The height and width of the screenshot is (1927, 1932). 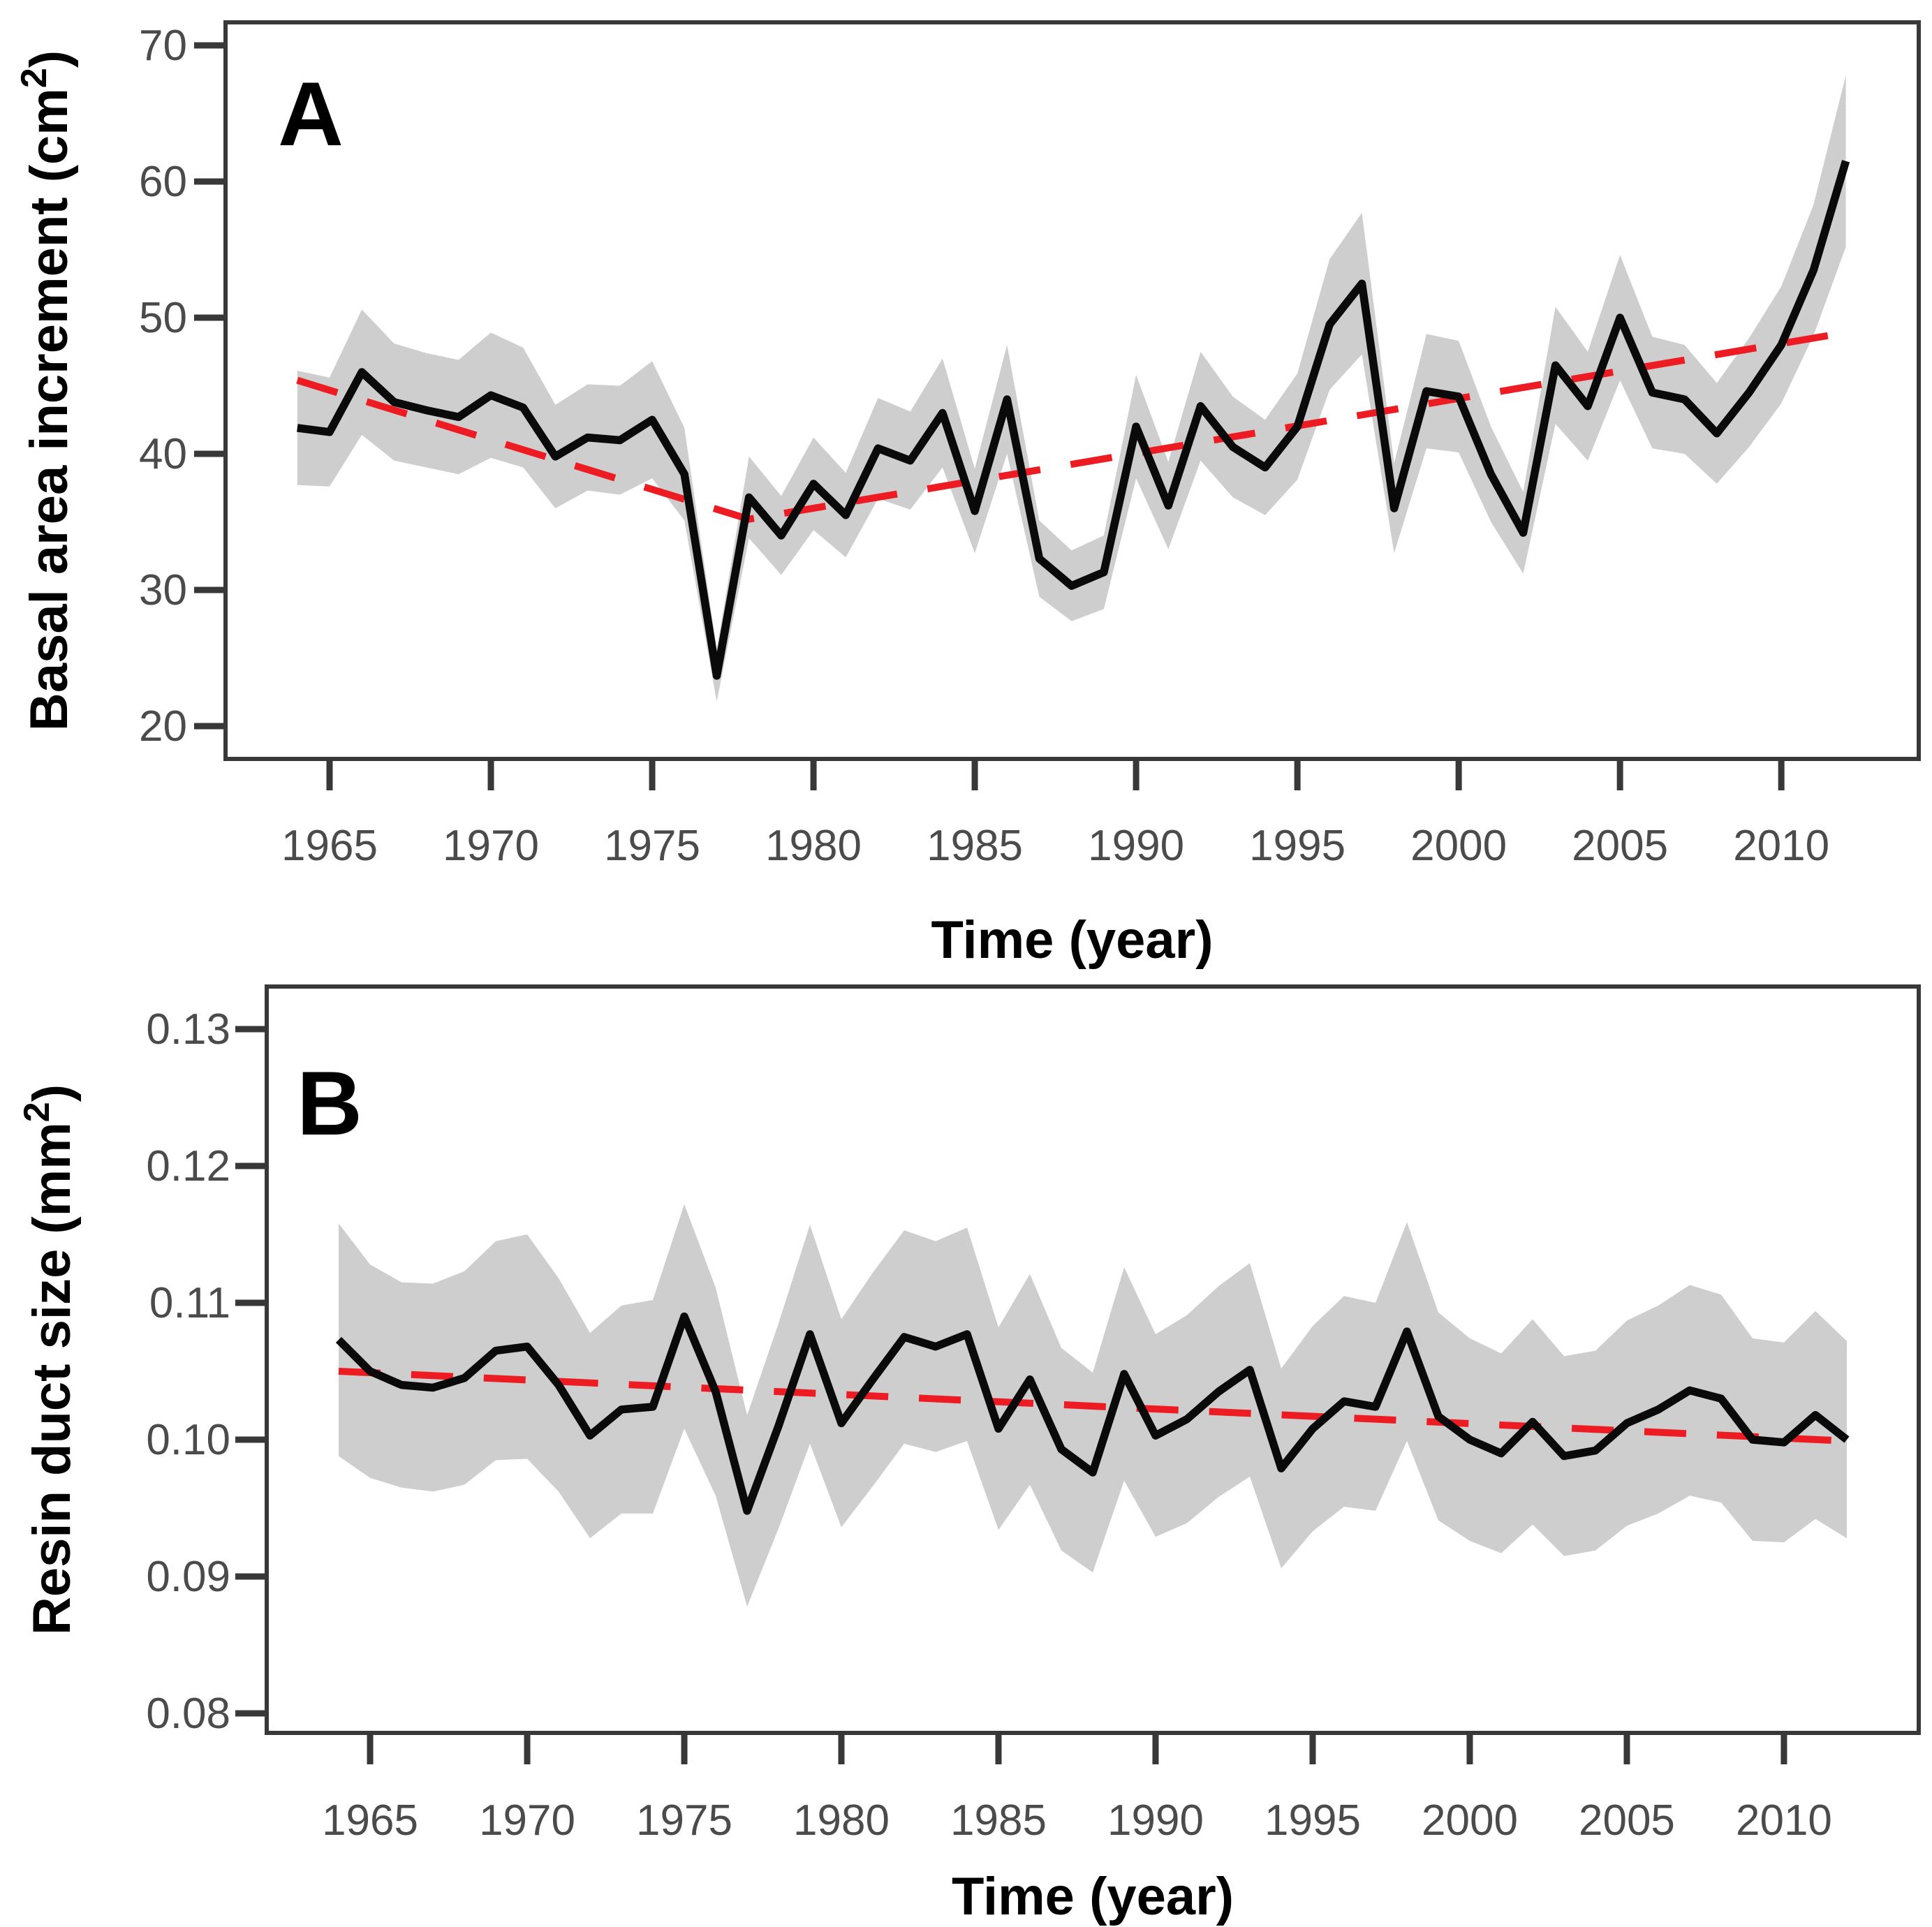 I want to click on y-axis: 70 60 50 40 30 20, so click(x=183, y=386).